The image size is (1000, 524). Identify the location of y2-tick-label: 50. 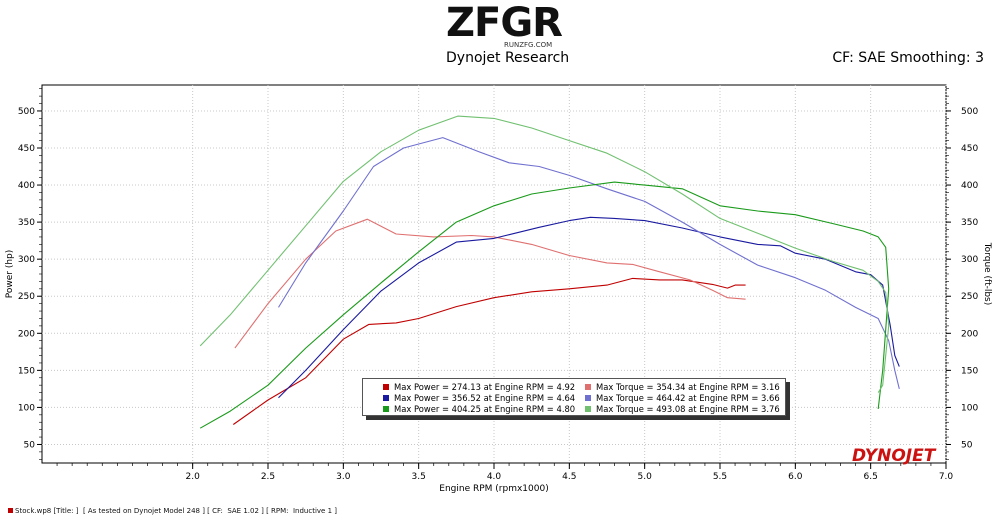
(967, 445).